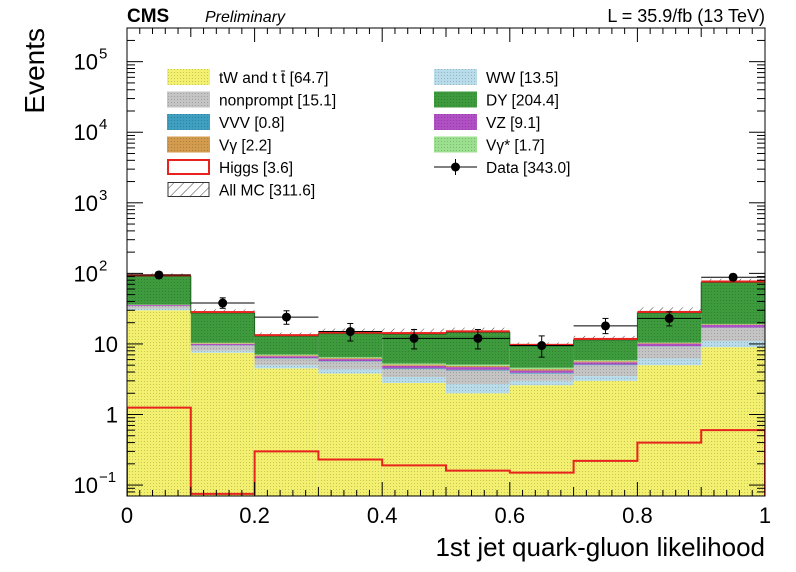 Image resolution: width=796 pixels, height=572 pixels. I want to click on x-tick-label: 1, so click(765, 515).